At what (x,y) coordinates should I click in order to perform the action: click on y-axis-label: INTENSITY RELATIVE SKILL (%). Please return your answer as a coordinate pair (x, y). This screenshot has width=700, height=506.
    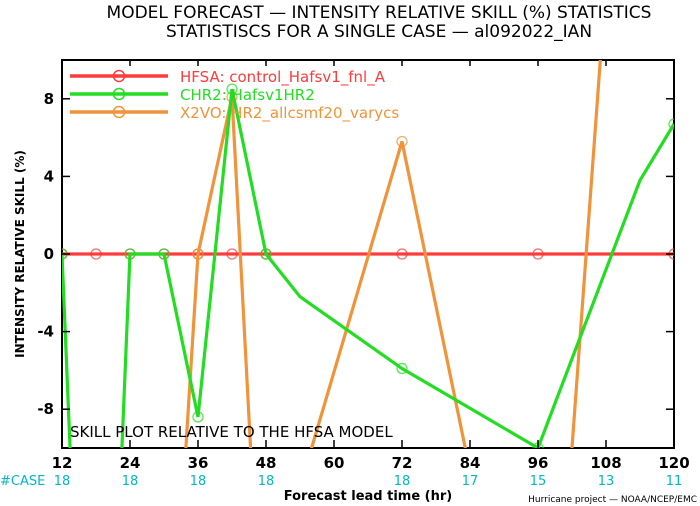
    Looking at the image, I should click on (20, 254).